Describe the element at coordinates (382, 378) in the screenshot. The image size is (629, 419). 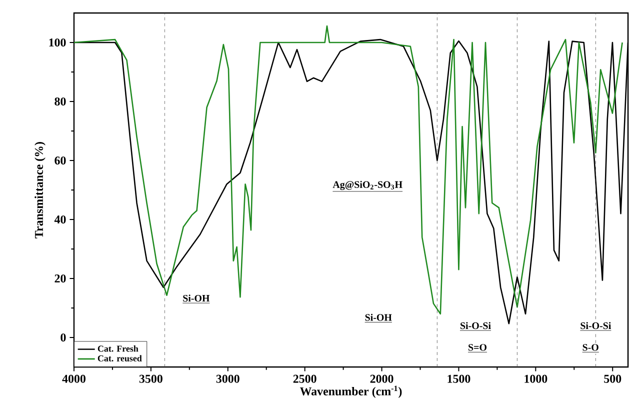
I see `x-tick-label: 2000` at that location.